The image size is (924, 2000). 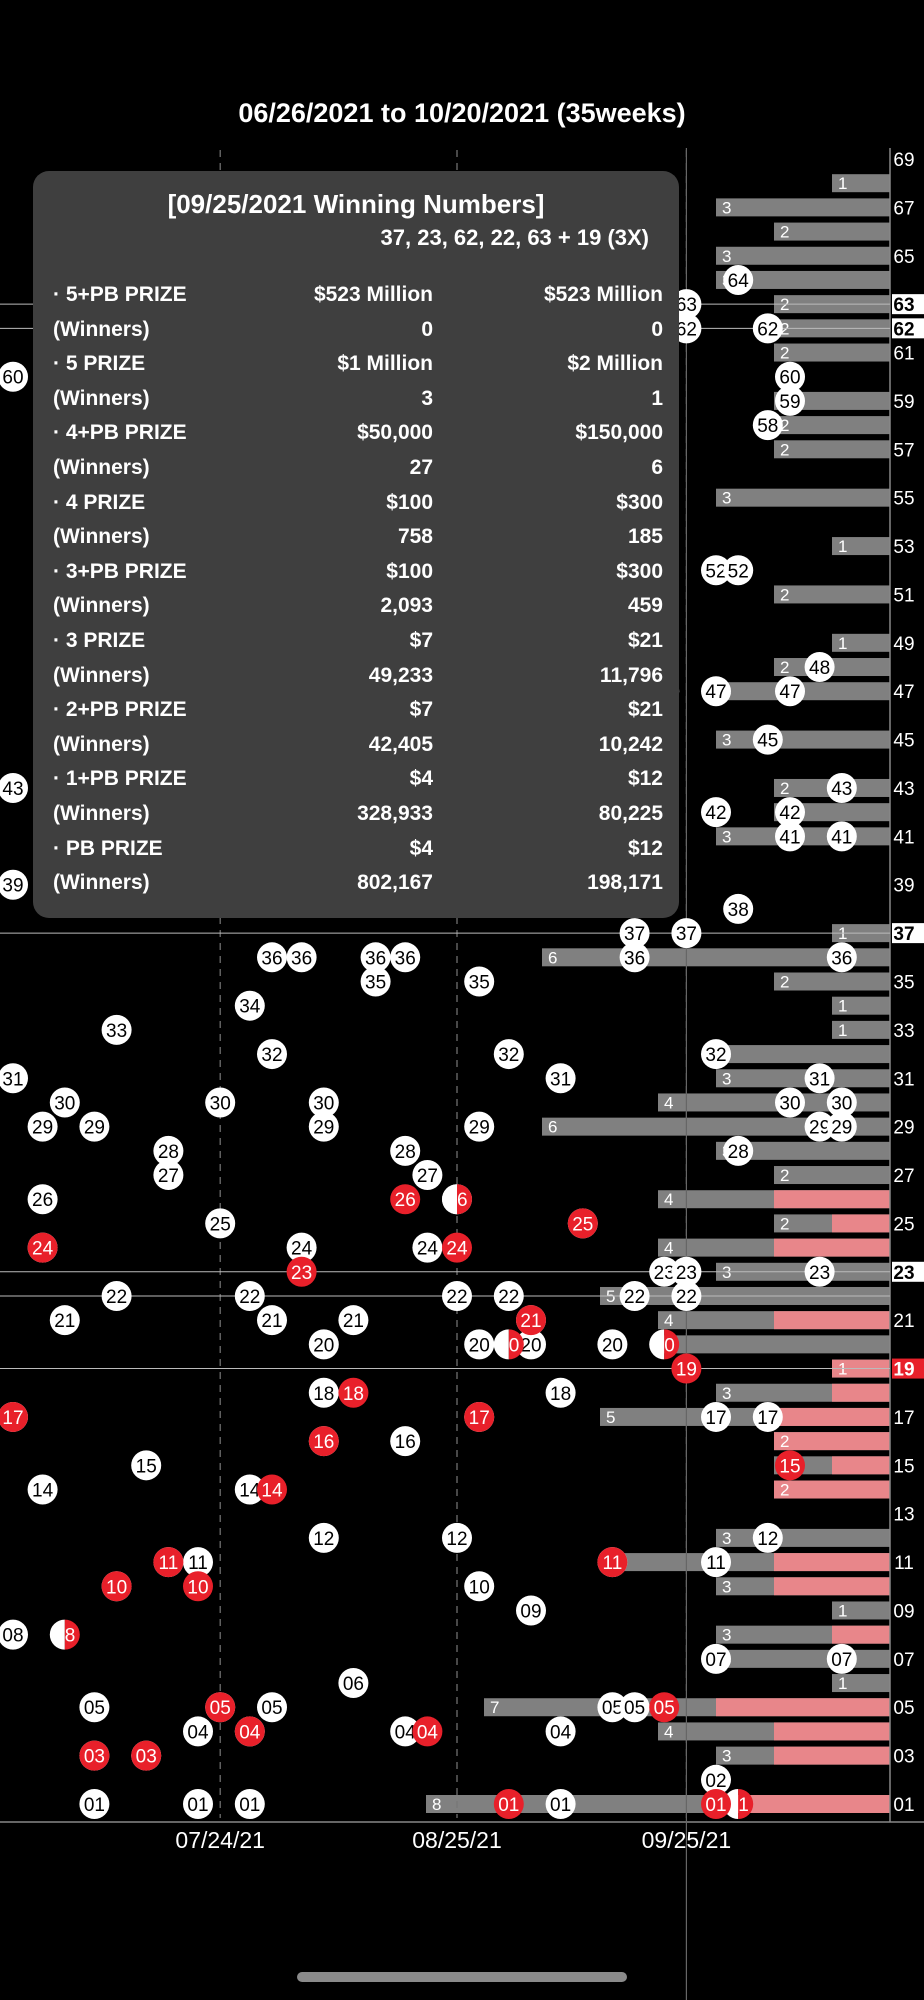 What do you see at coordinates (272, 1320) in the screenshot?
I see `ball-marker: 21` at bounding box center [272, 1320].